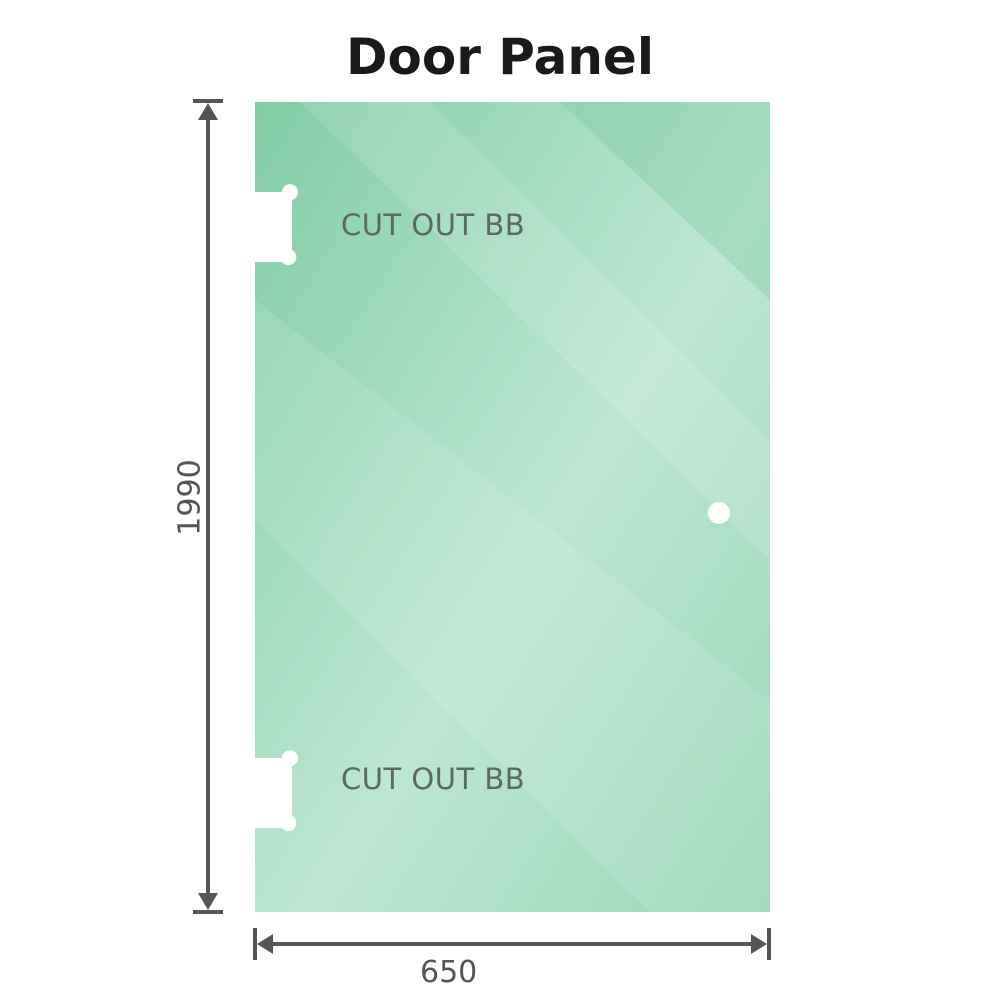 This screenshot has width=1000, height=1000. I want to click on cutout-top, so click(276, 225).